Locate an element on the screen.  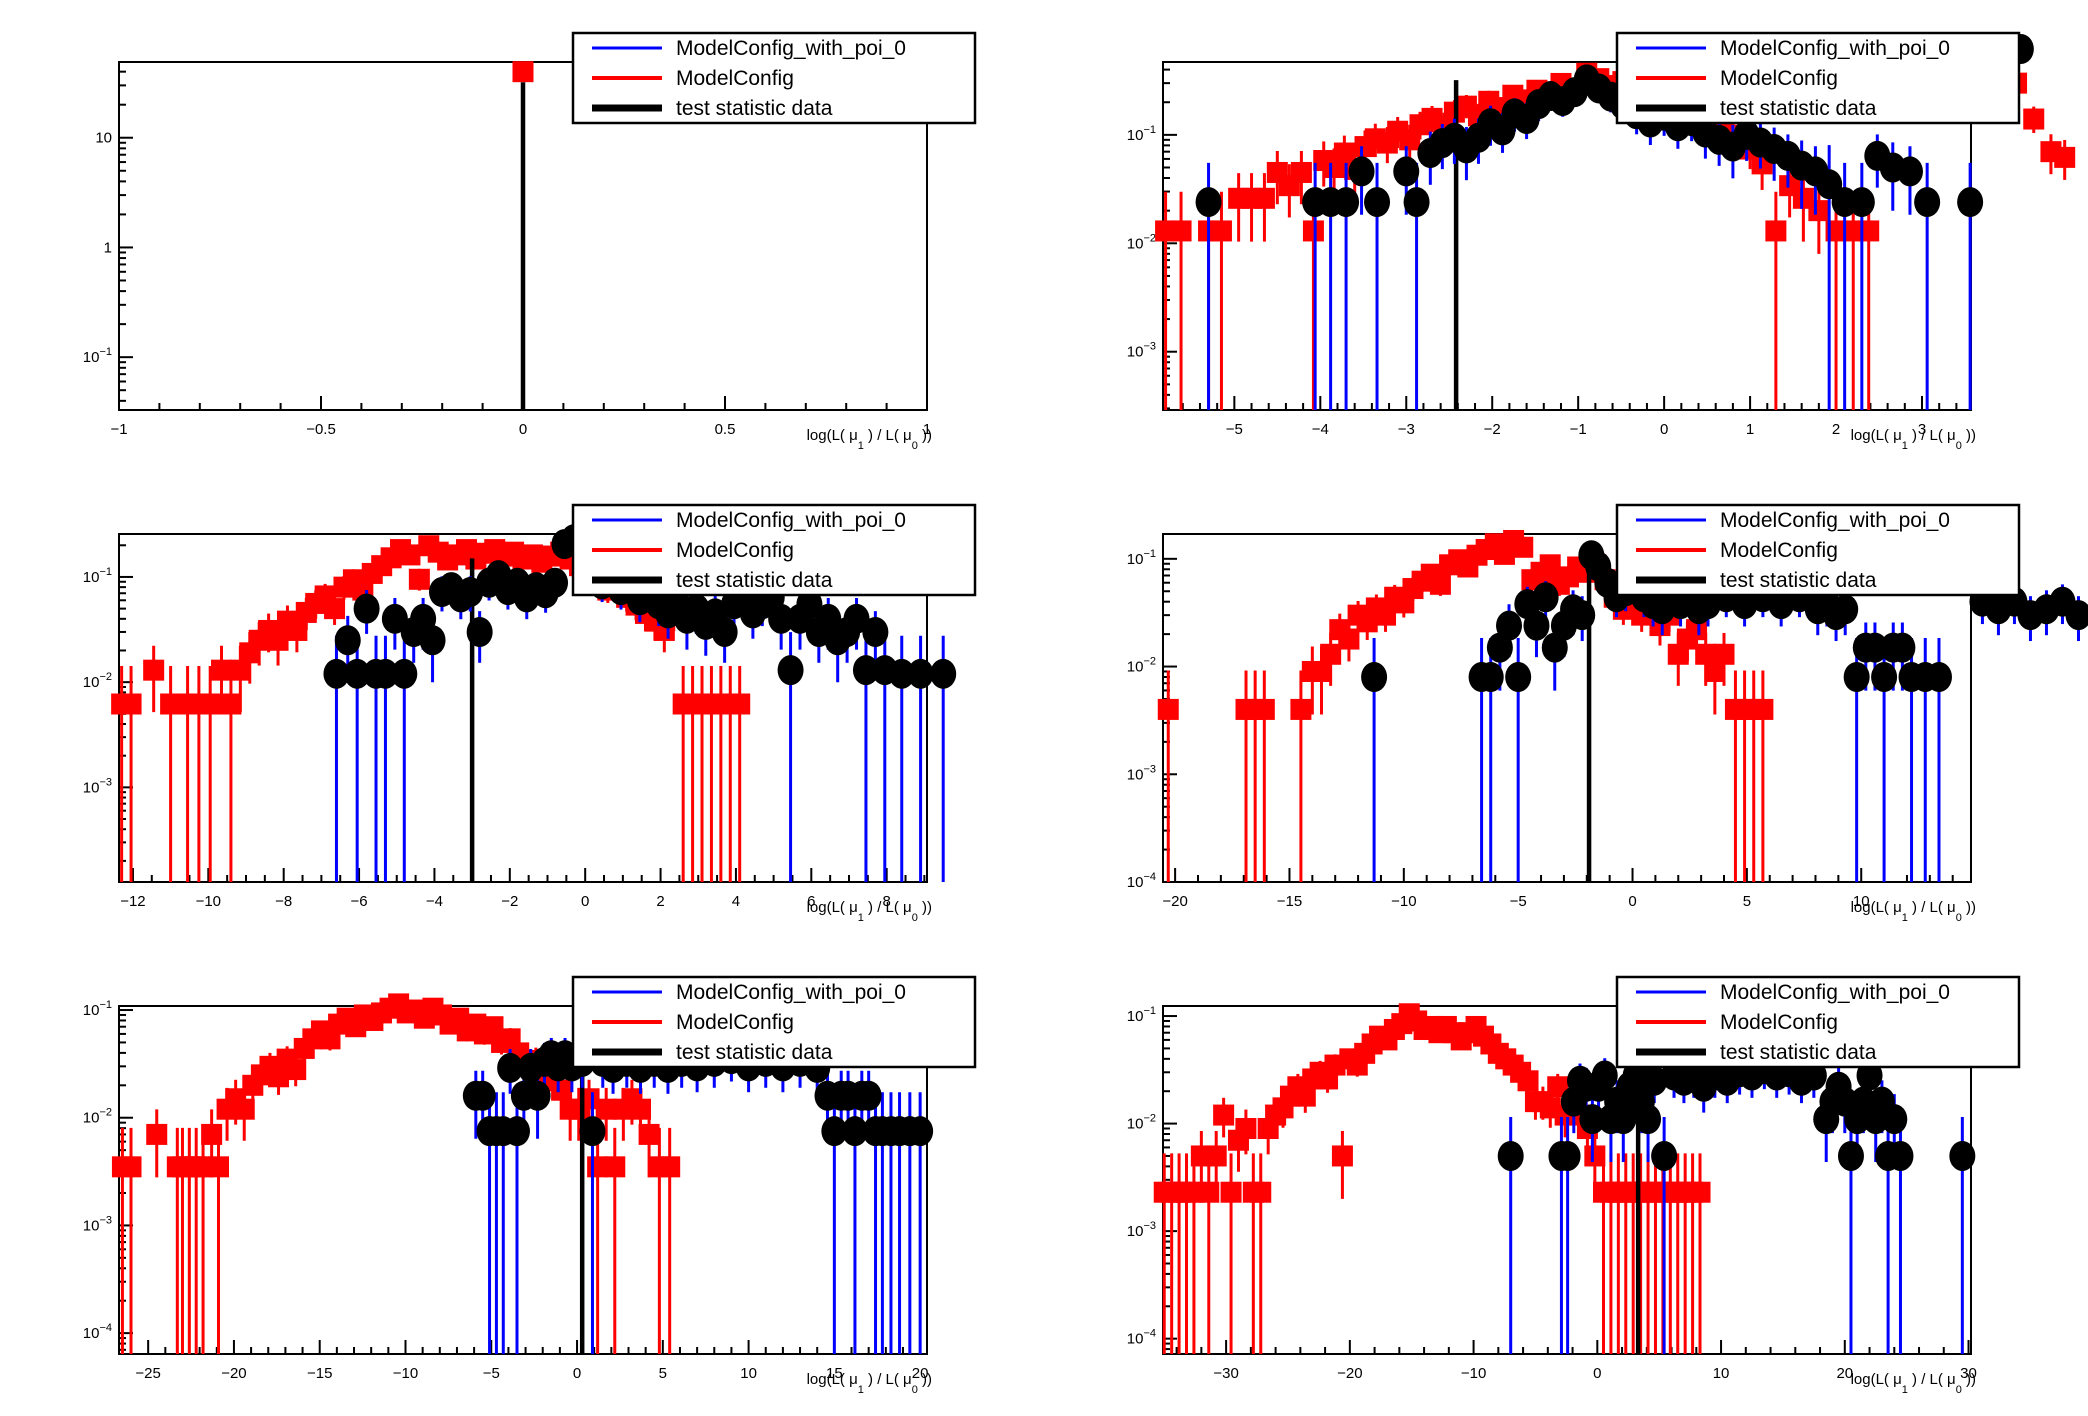
x-tick-label: 0.5 is located at coordinates (725, 429).